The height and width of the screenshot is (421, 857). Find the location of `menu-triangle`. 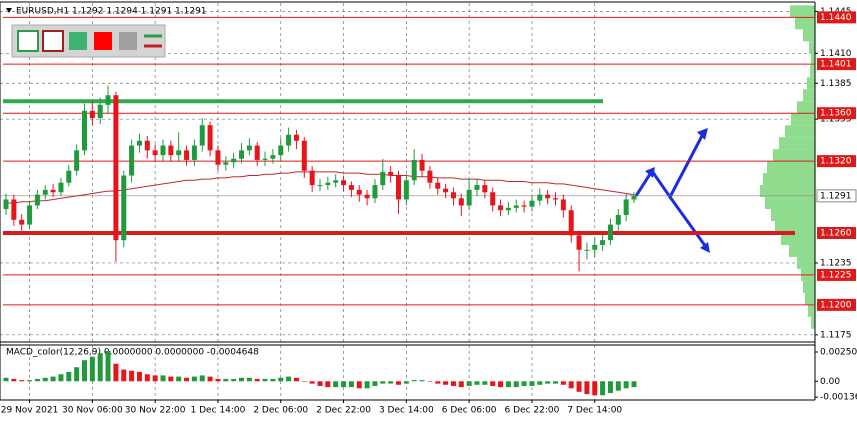

menu-triangle is located at coordinates (9, 10).